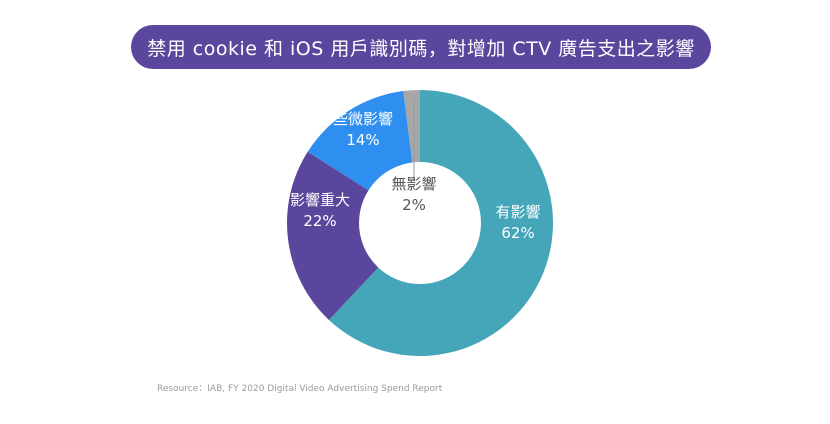 The width and height of the screenshot is (830, 424). I want to click on slice-label-2: 影響重大, so click(320, 200).